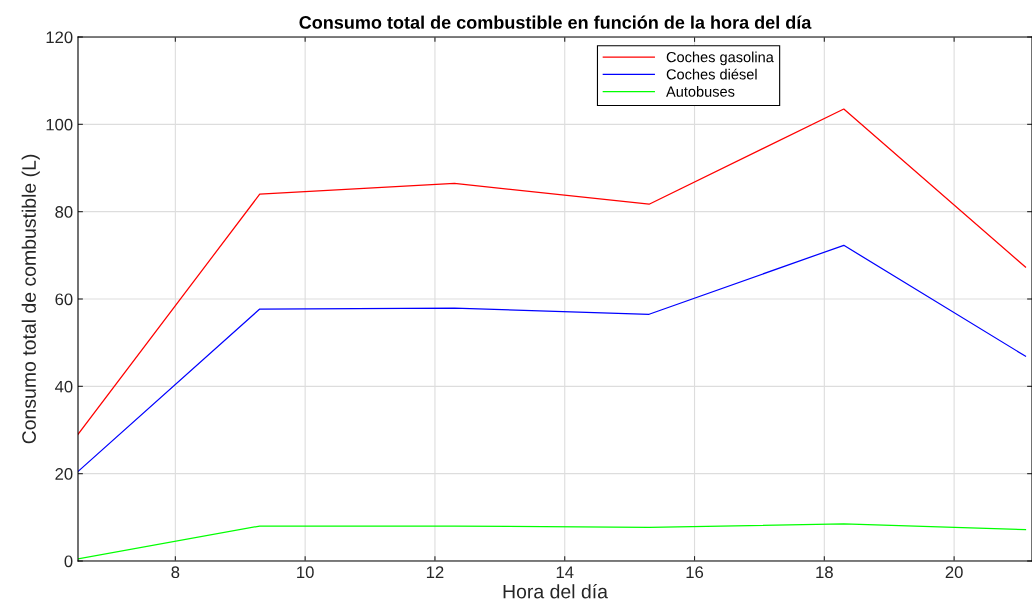 Image resolution: width=1032 pixels, height=616 pixels. What do you see at coordinates (555, 22) in the screenshot?
I see `chart-title: Consumo total de combustible en función de la hora del día` at bounding box center [555, 22].